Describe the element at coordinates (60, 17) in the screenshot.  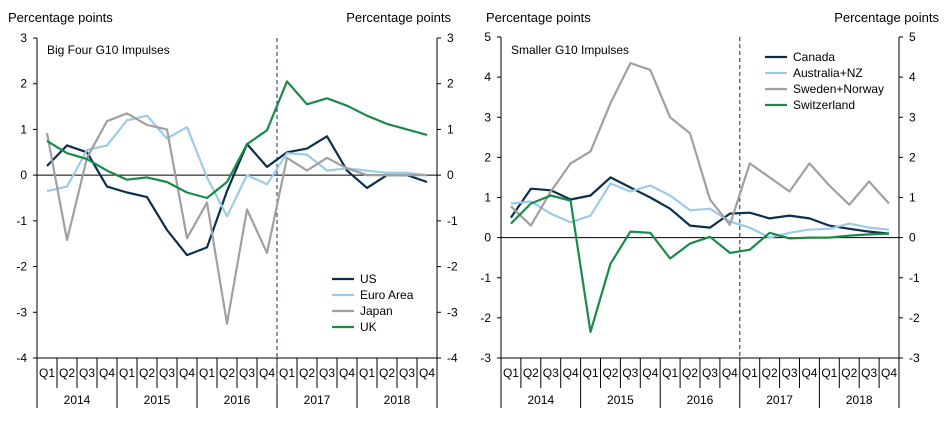
I see `left-y-label: Percentage points` at that location.